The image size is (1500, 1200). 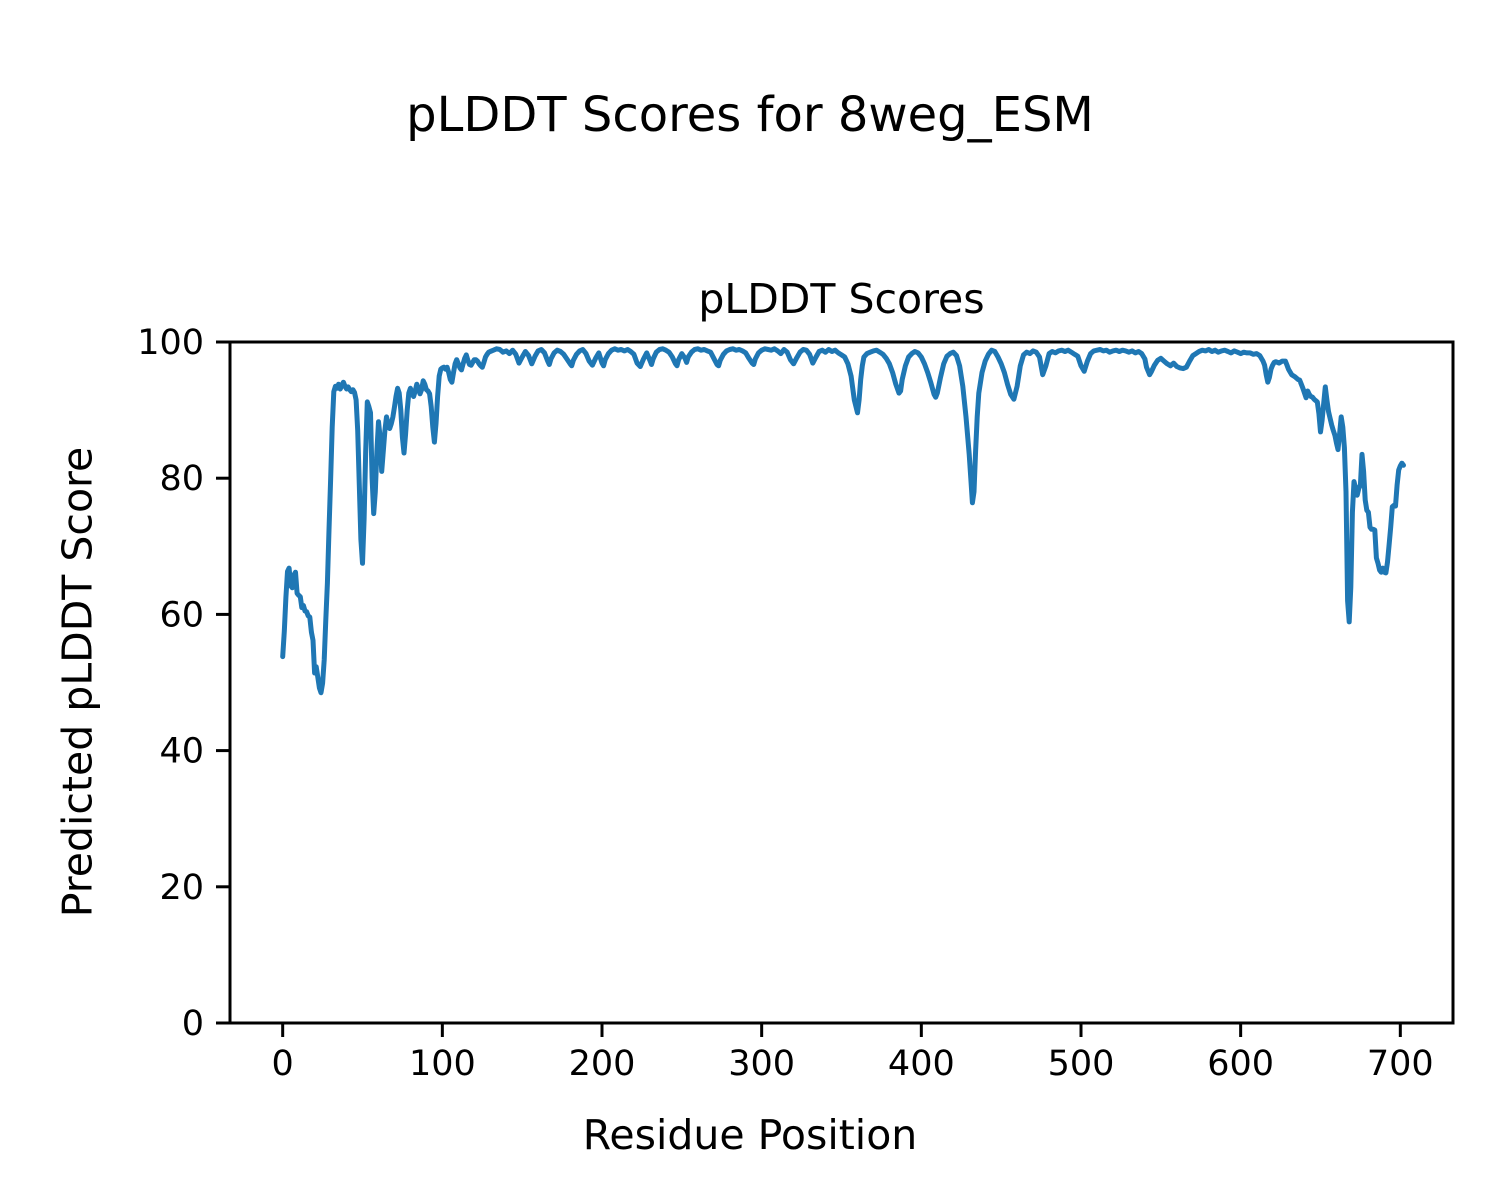 What do you see at coordinates (170, 343) in the screenshot?
I see `y-tick-label: 100` at bounding box center [170, 343].